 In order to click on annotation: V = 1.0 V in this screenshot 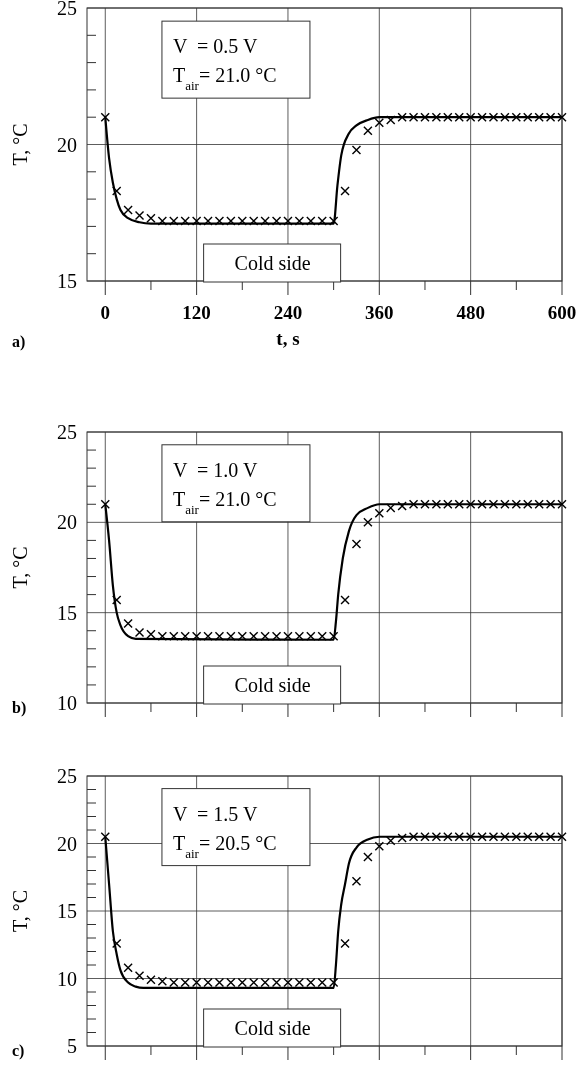, I will do `click(215, 469)`.